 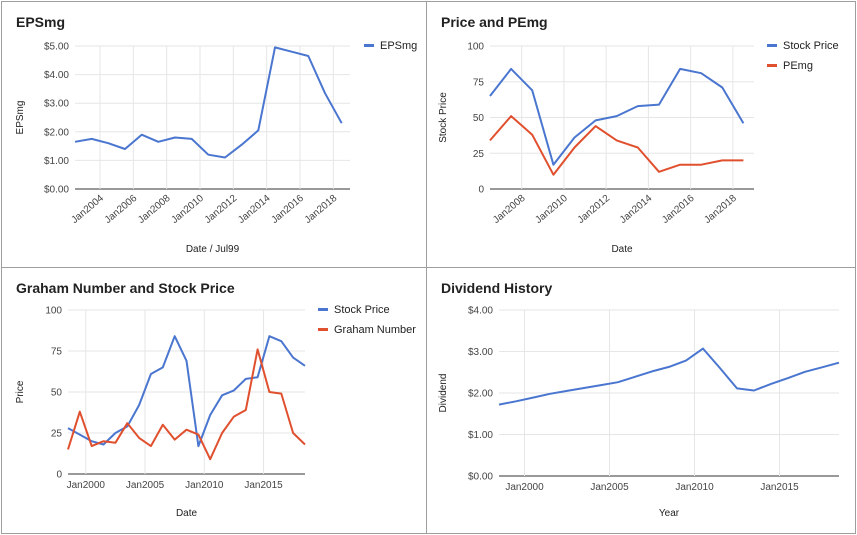 I want to click on legend-label: EPSmg, so click(x=398, y=46).